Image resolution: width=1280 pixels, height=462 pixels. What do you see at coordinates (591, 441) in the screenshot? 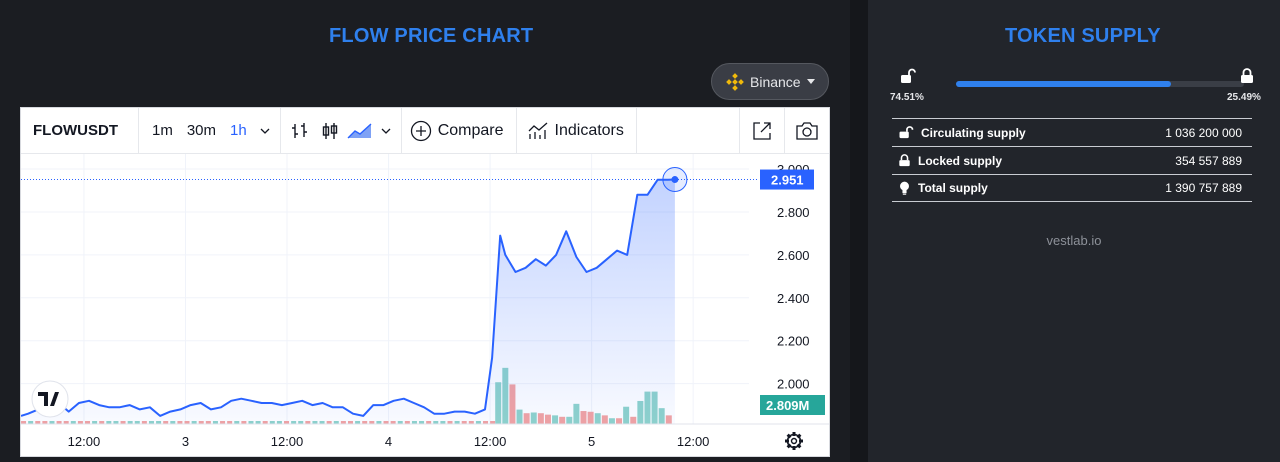
I see `time-tick-label: 5` at bounding box center [591, 441].